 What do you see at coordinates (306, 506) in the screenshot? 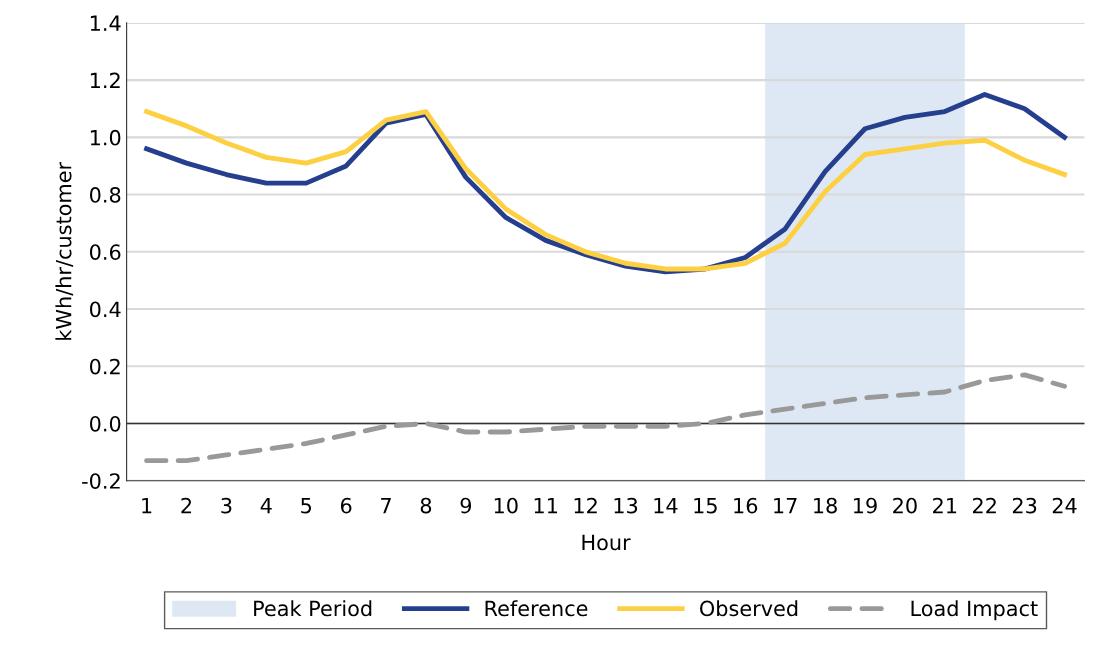
I see `x-tick-label: 5` at bounding box center [306, 506].